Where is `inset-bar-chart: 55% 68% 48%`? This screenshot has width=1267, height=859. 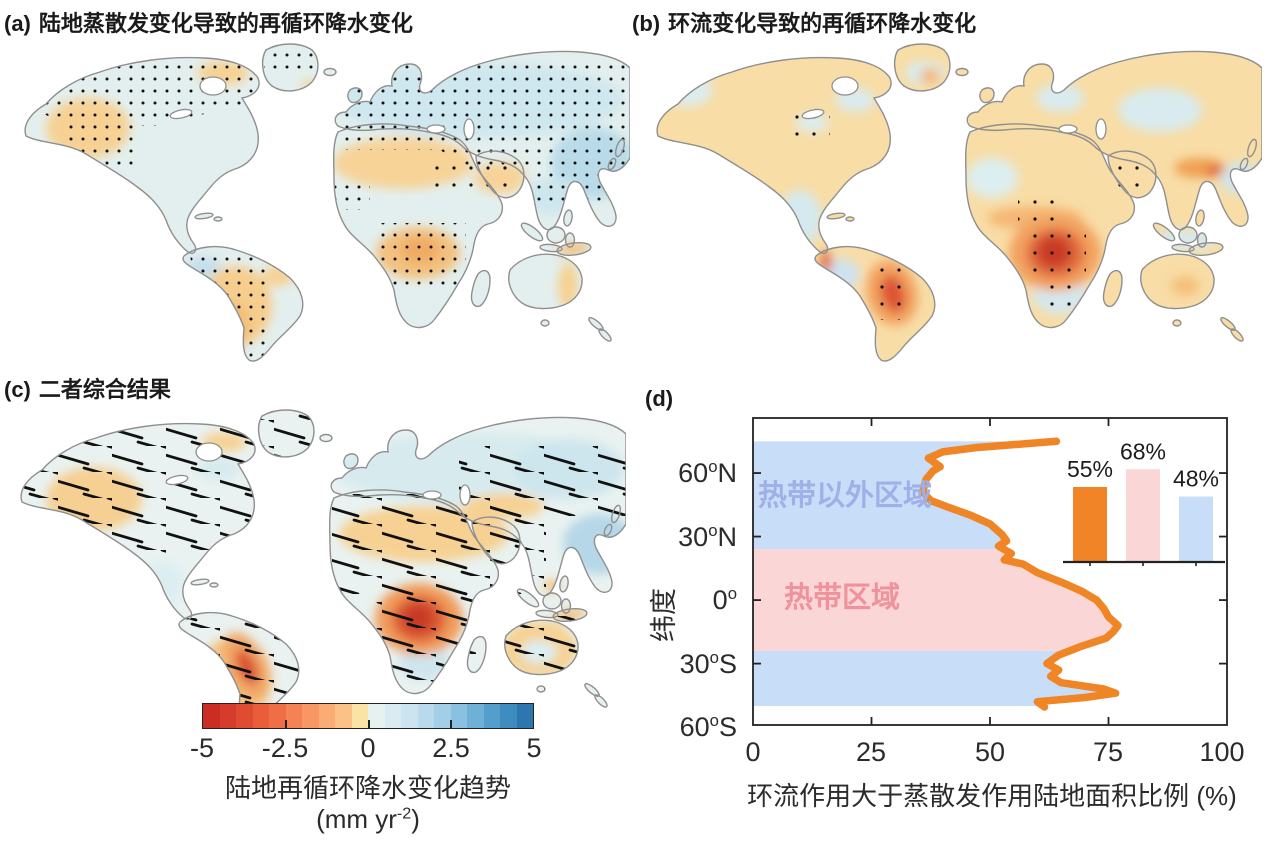
inset-bar-chart: 55% 68% 48% is located at coordinates (1144, 502).